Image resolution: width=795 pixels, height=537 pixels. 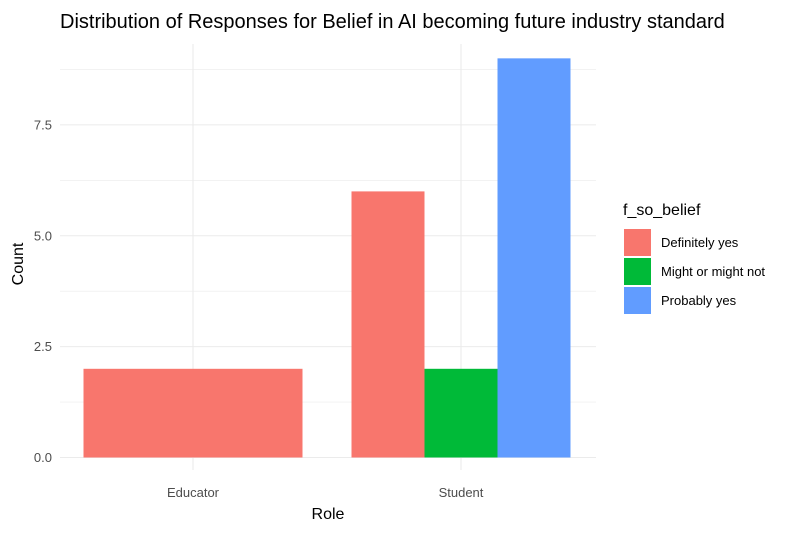 What do you see at coordinates (43, 457) in the screenshot?
I see `y-tick-label: 0.0` at bounding box center [43, 457].